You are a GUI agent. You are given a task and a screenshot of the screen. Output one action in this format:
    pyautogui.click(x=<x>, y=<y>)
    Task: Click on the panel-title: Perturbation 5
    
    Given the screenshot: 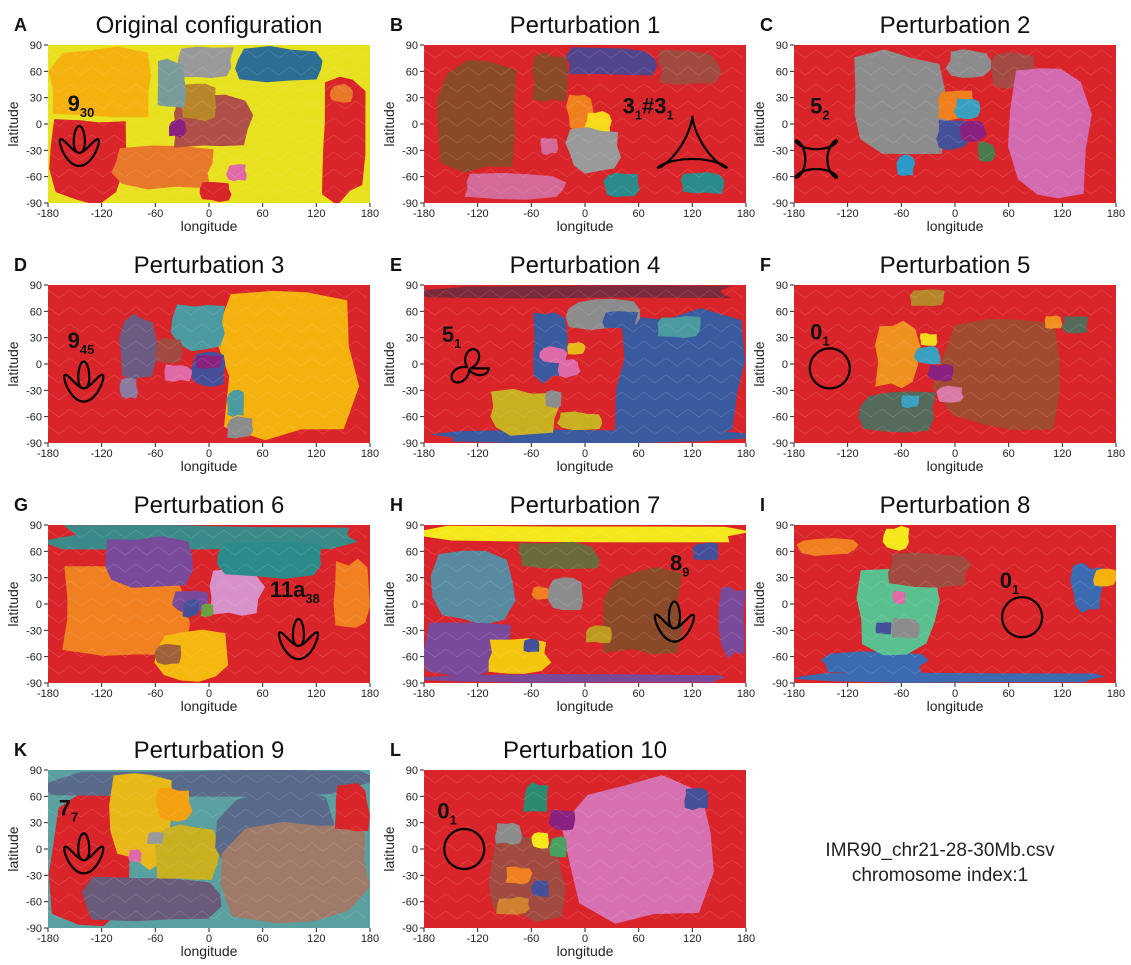 What is the action you would take?
    pyautogui.click(x=955, y=265)
    